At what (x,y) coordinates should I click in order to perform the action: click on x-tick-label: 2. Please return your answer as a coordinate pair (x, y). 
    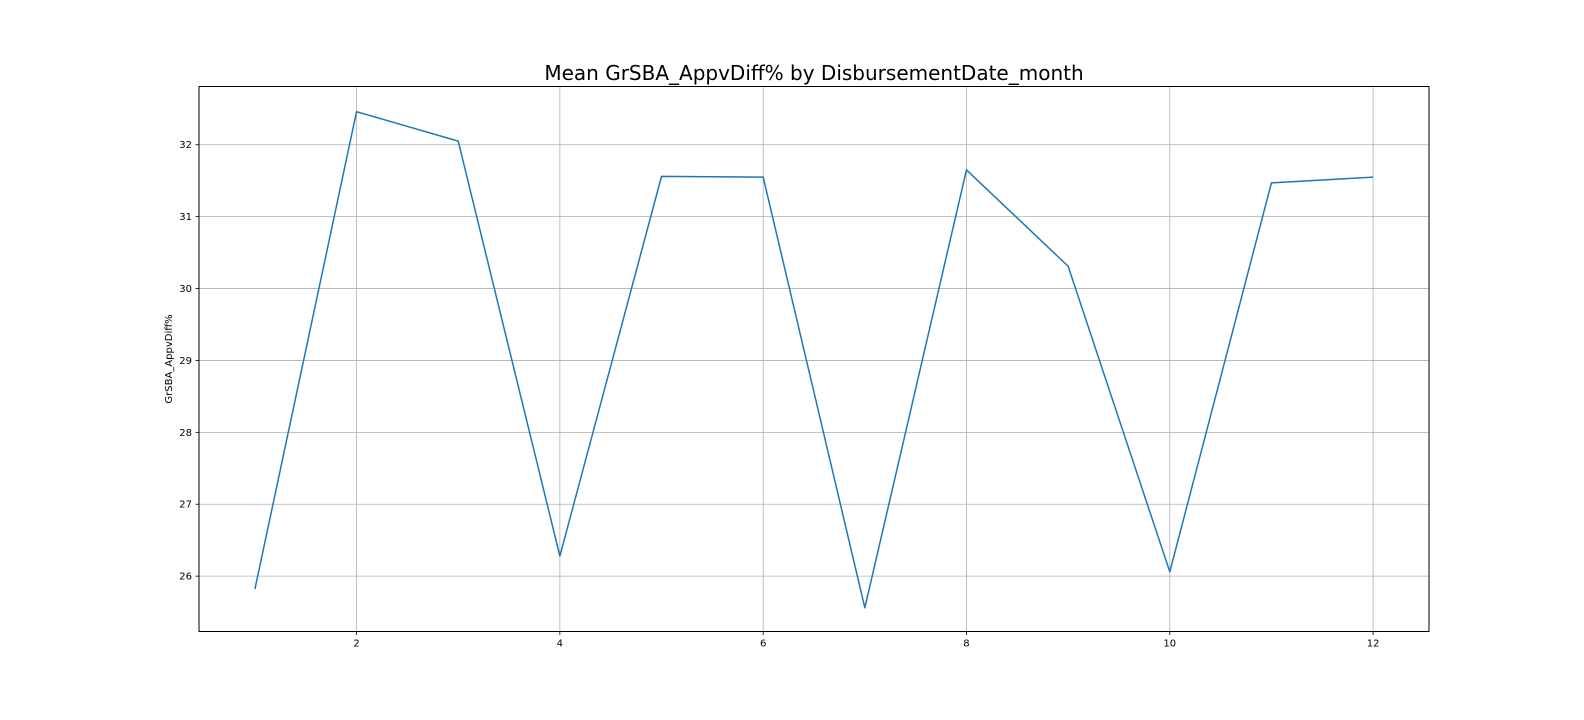
    Looking at the image, I should click on (356, 644).